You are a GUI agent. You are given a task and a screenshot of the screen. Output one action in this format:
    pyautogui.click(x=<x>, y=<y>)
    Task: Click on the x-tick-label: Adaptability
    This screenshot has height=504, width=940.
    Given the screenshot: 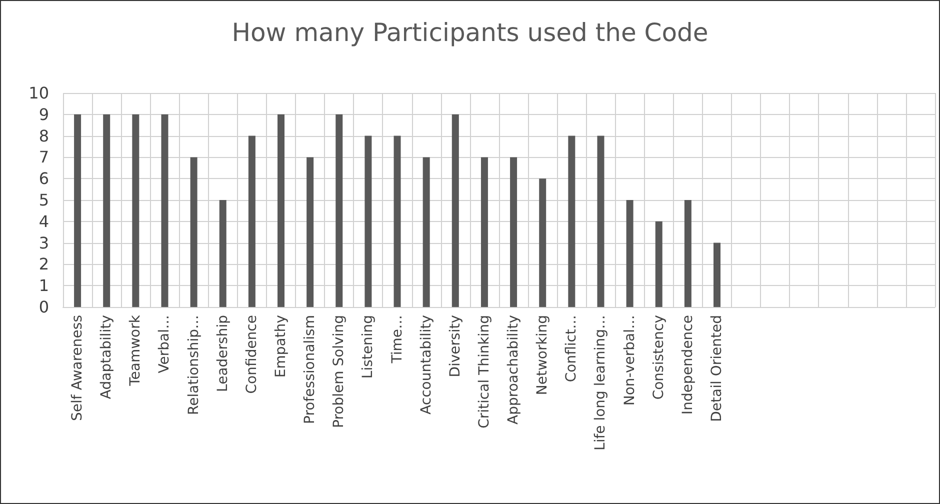 What is the action you would take?
    pyautogui.click(x=106, y=357)
    